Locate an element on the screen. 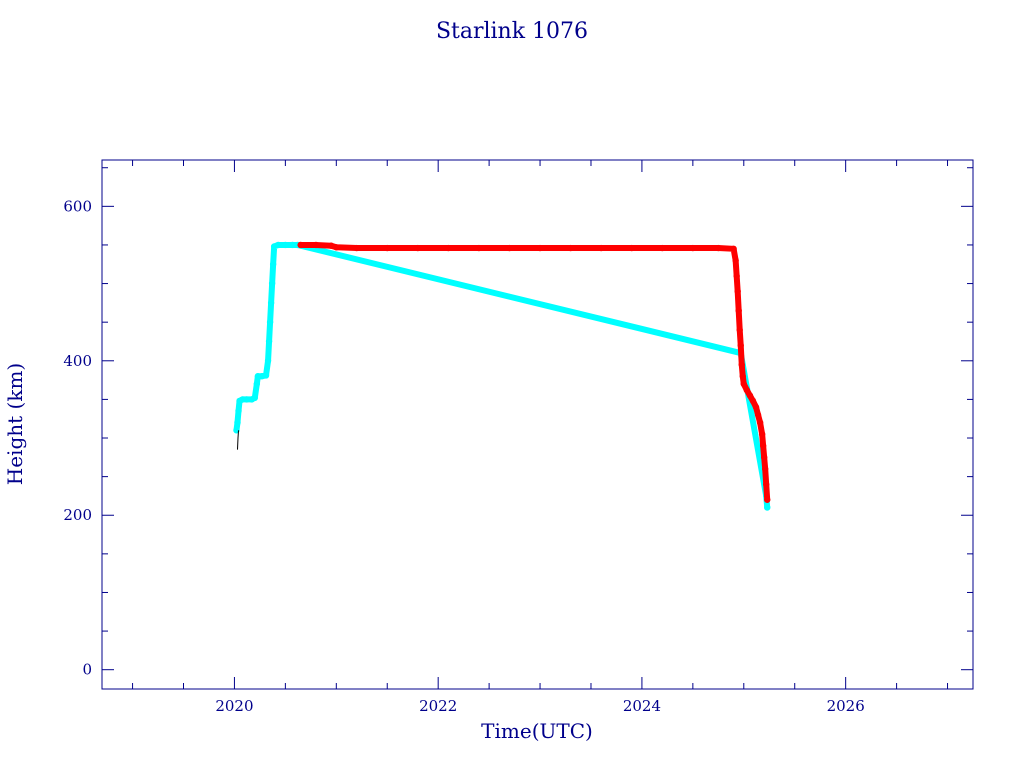 Image resolution: width=1024 pixels, height=768 pixels. series-line-black is located at coordinates (238, 440).